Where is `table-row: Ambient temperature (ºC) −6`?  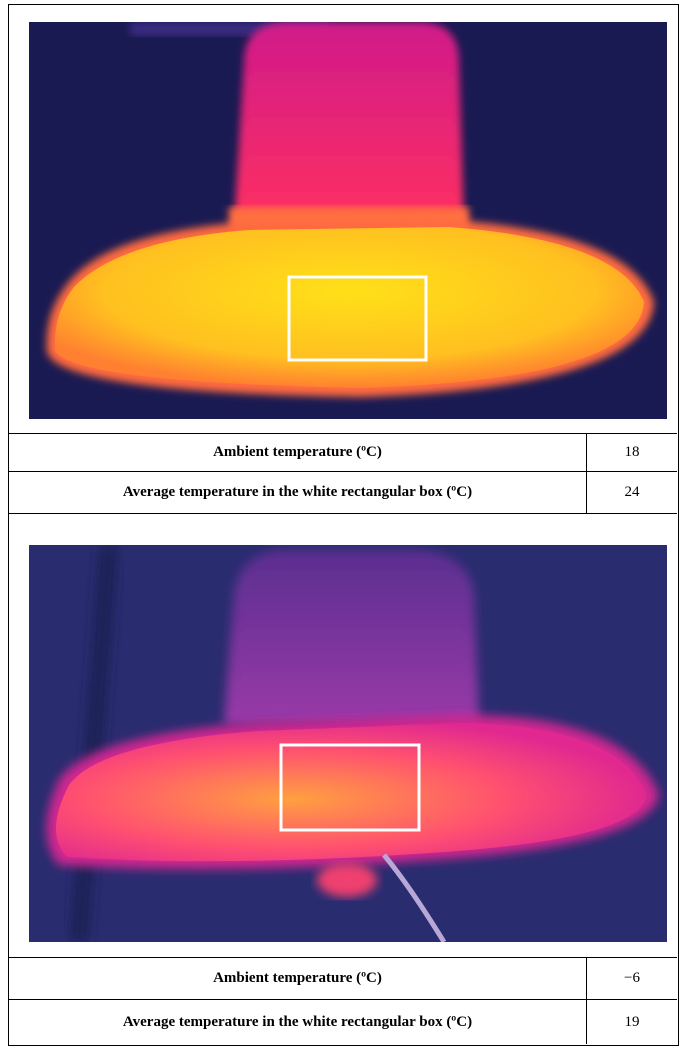 table-row: Ambient temperature (ºC) −6 is located at coordinates (343, 978).